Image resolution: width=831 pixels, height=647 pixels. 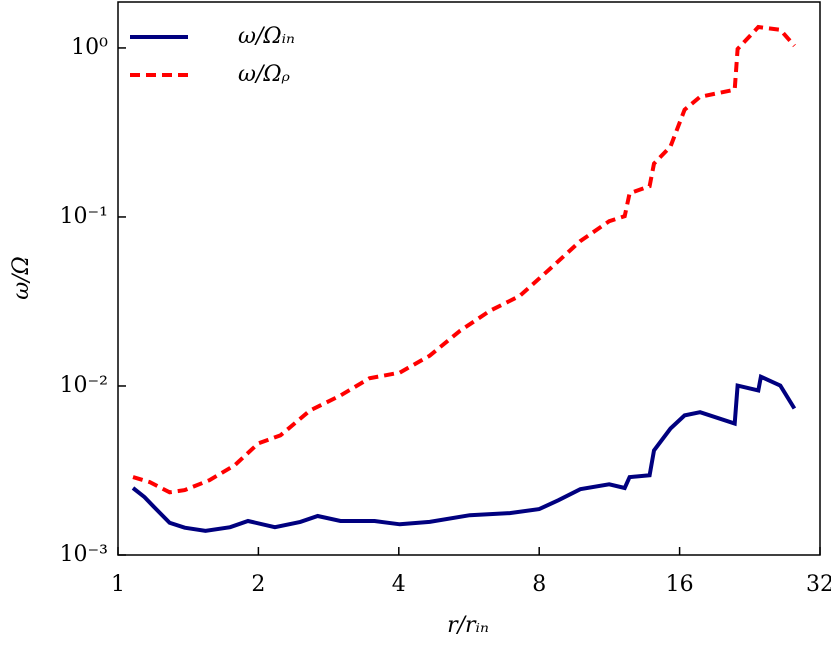 What do you see at coordinates (21, 278) in the screenshot?
I see `y-axis-label: ω/Ω` at bounding box center [21, 278].